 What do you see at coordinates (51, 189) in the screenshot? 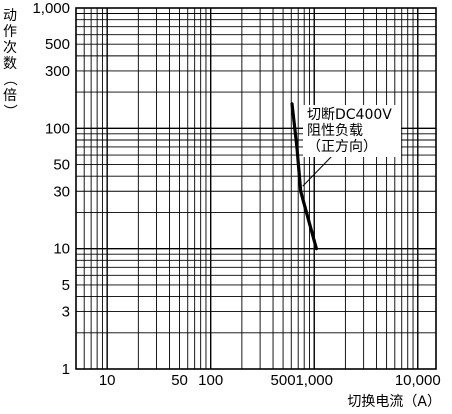
I see `y-tick-labels: 1 3 5 10 30 50 100 300 500 1,000` at bounding box center [51, 189].